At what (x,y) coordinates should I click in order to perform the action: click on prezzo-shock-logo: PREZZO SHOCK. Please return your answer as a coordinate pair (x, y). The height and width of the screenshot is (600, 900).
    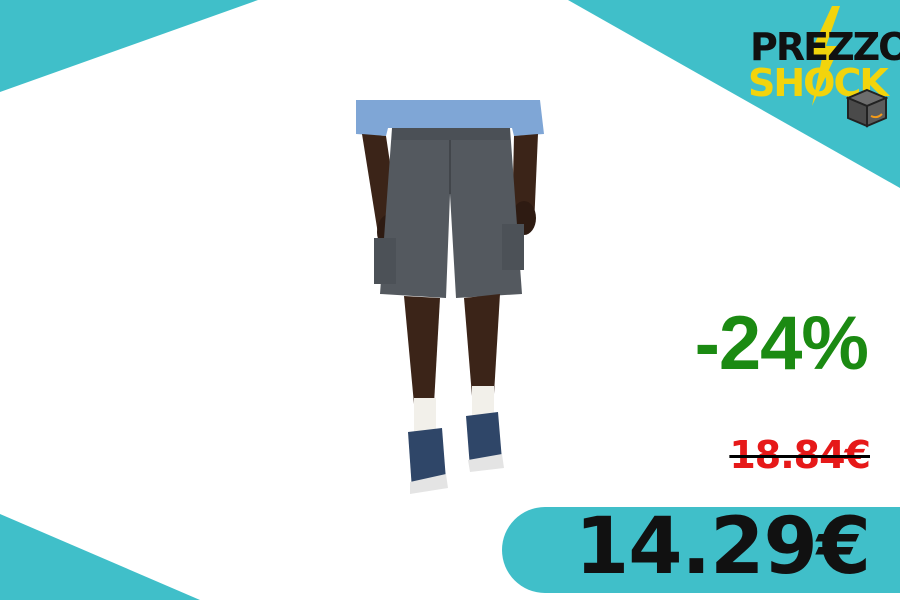
    Looking at the image, I should click on (821, 67).